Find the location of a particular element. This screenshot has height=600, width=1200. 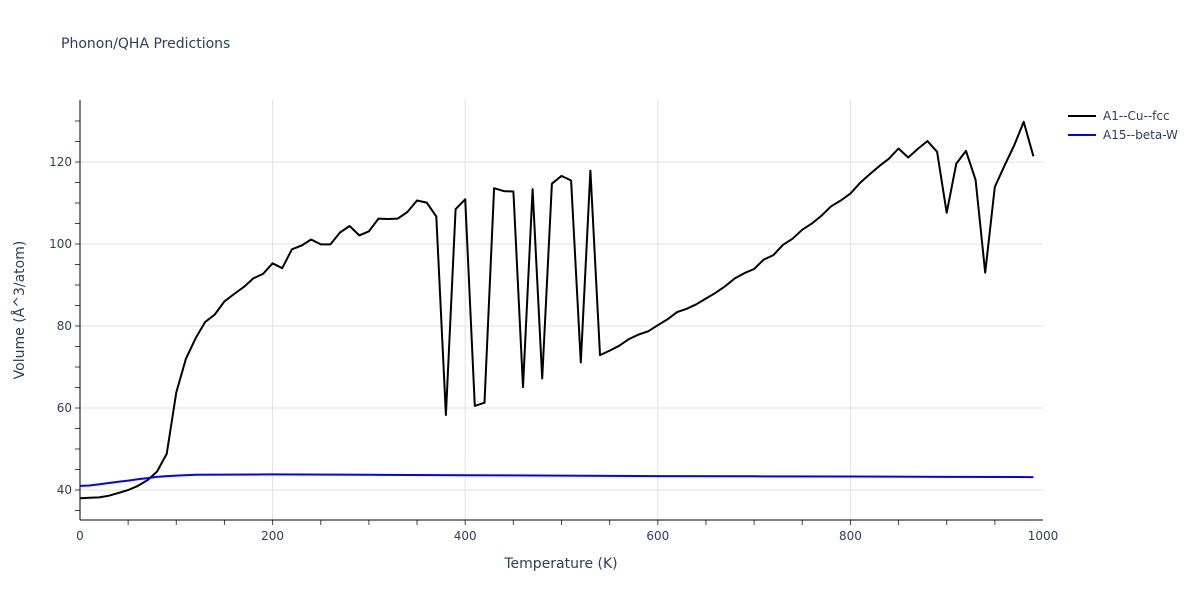

y-tick-label: 100 is located at coordinates (60, 244).